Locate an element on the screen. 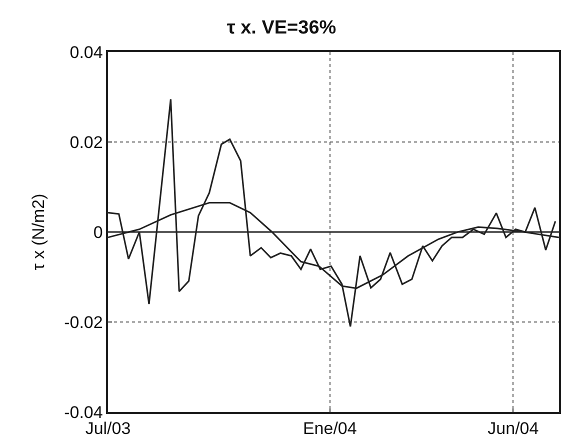  x-tick-label: Jun/04 is located at coordinates (513, 428).